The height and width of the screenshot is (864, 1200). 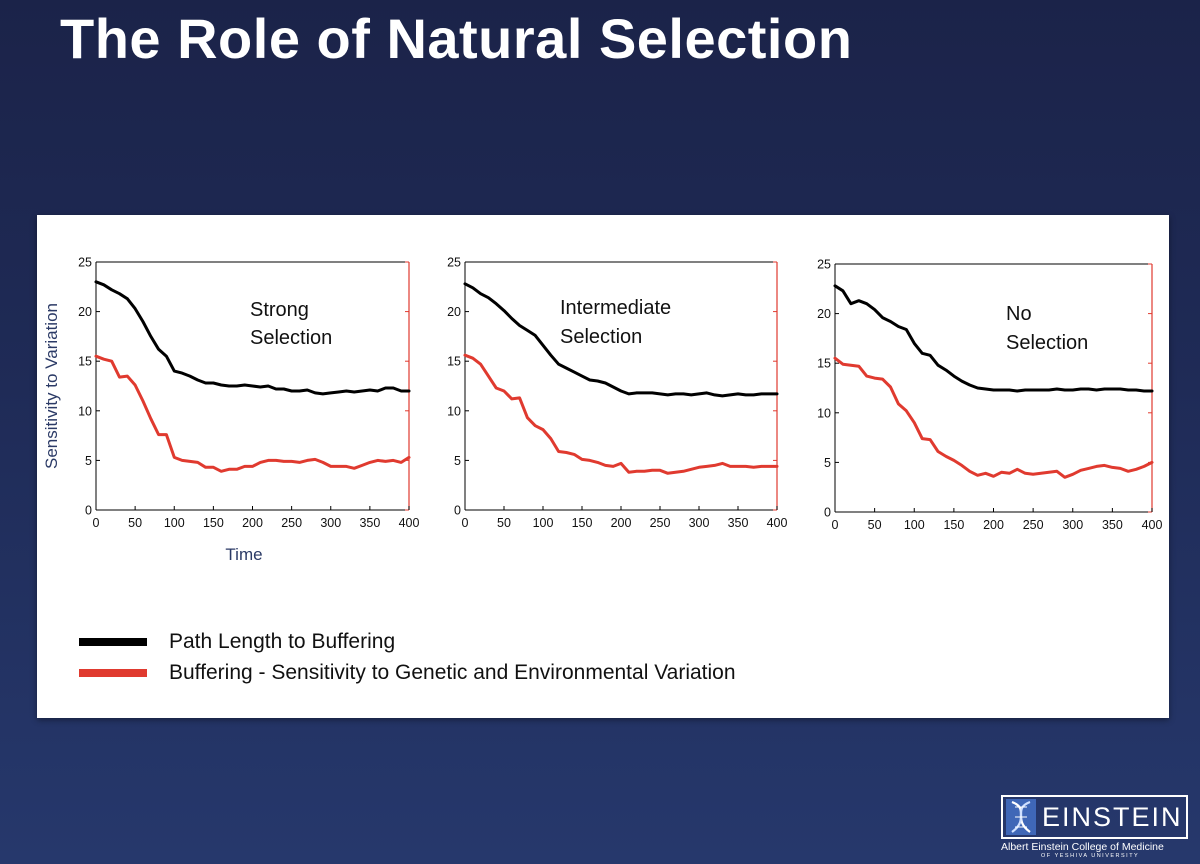 What do you see at coordinates (243, 554) in the screenshot?
I see `x-axis-label: Time` at bounding box center [243, 554].